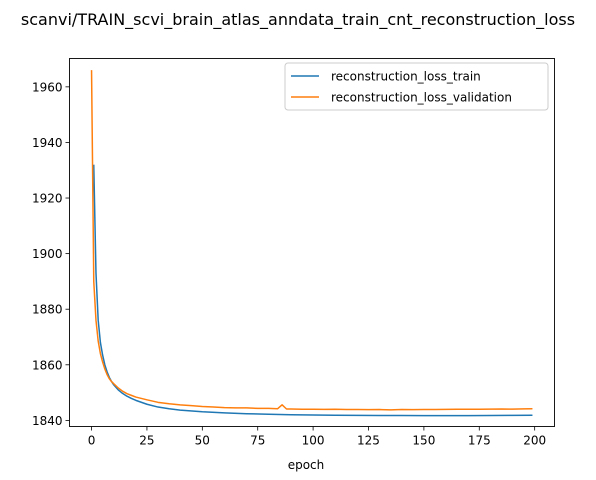  What do you see at coordinates (202, 441) in the screenshot?
I see `x-tick-label: 50` at bounding box center [202, 441].